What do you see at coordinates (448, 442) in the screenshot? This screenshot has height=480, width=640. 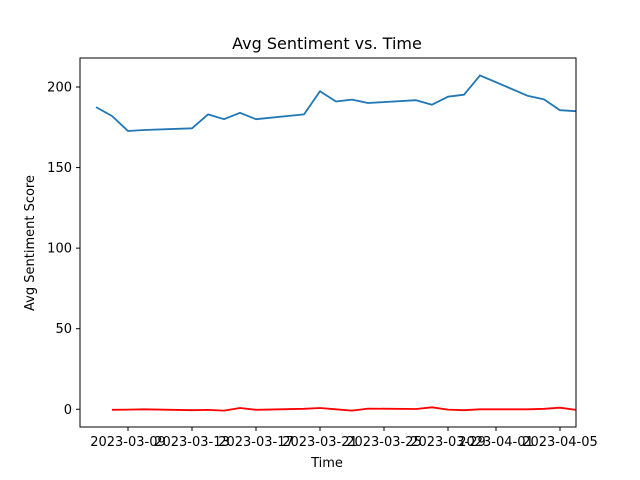 I see `x-tick-label: 2023-03-29` at bounding box center [448, 442].